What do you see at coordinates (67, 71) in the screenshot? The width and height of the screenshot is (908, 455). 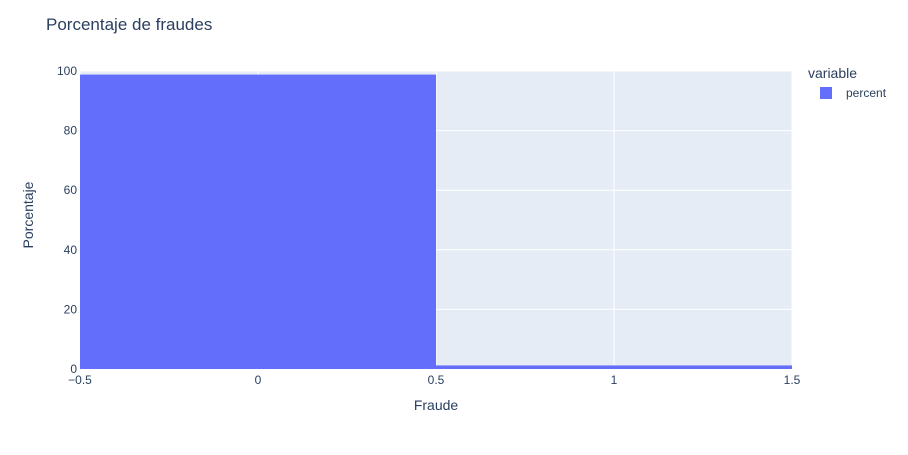 I see `y-tick-label-5: 100` at bounding box center [67, 71].